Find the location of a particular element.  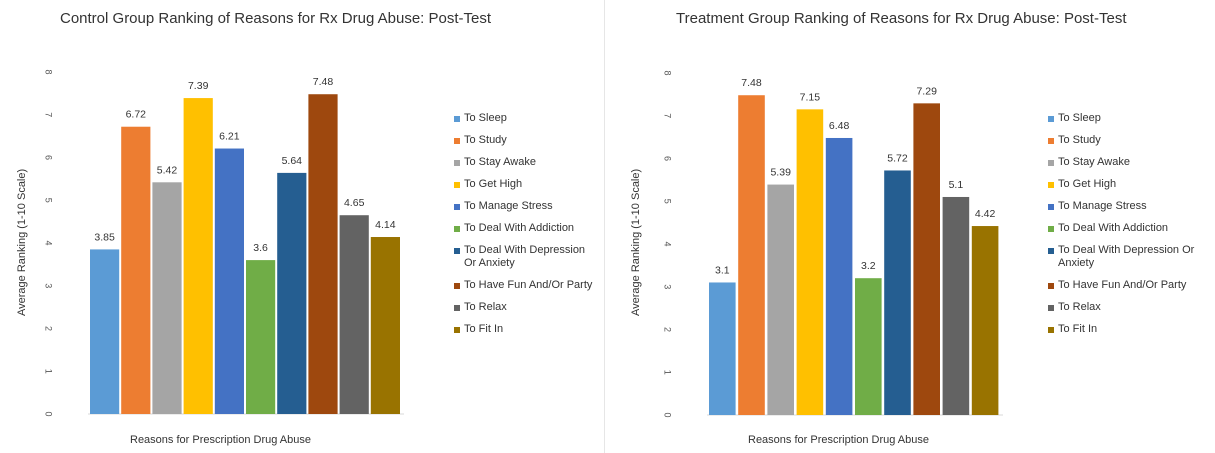

data-label: 4.14 is located at coordinates (385, 225).